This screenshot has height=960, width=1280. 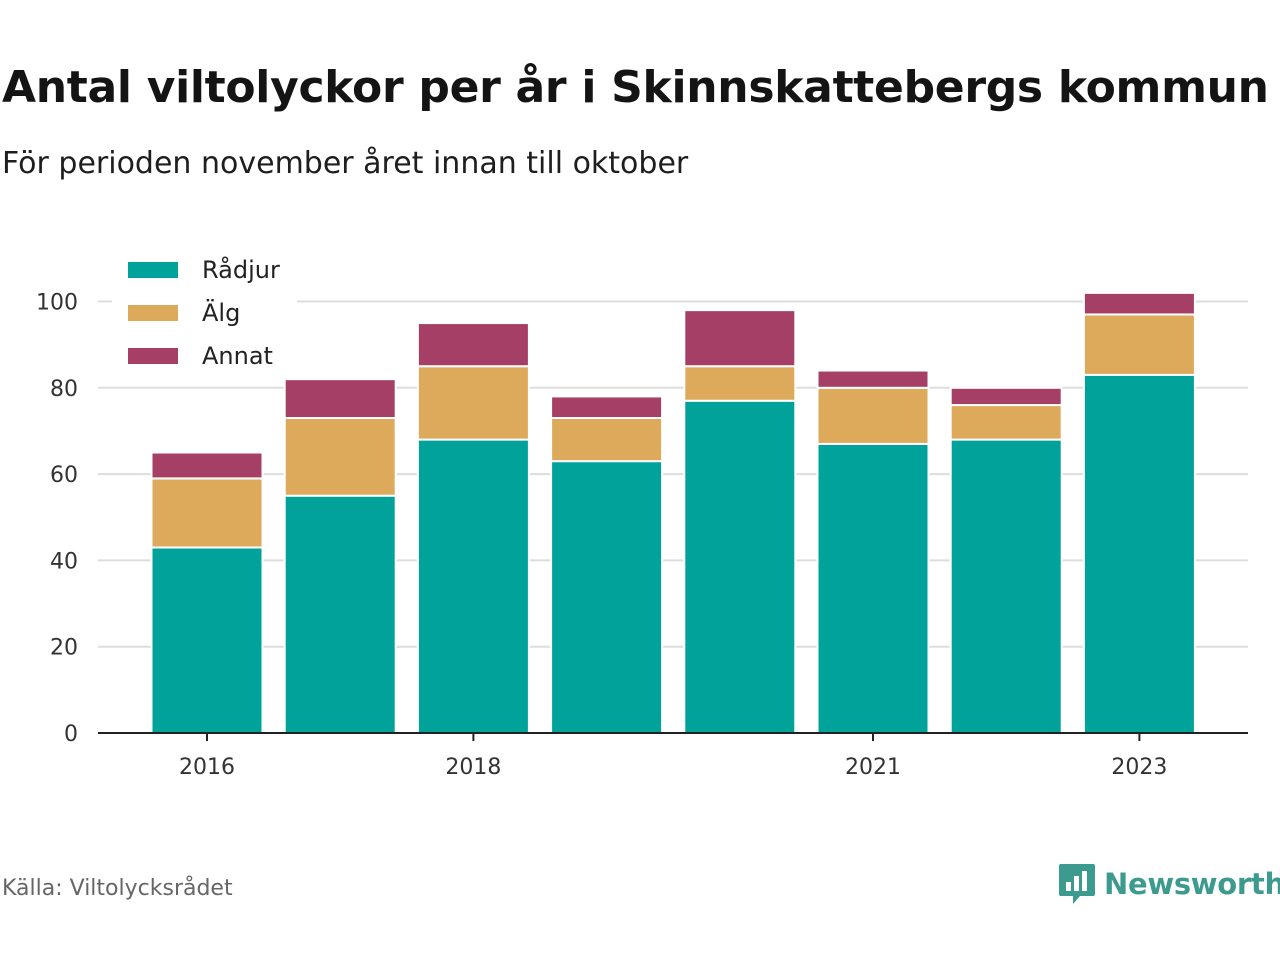 I want to click on bar-rådjur-2021, so click(x=873, y=588).